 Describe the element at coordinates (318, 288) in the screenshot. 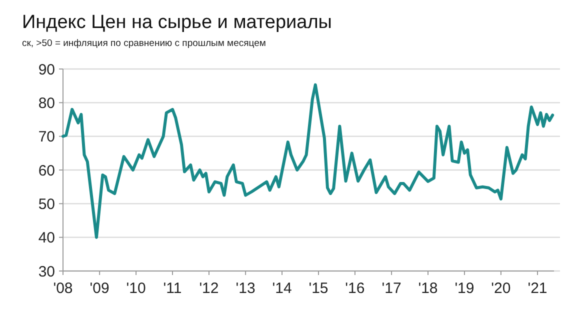

I see `x-tick-label: '15` at that location.